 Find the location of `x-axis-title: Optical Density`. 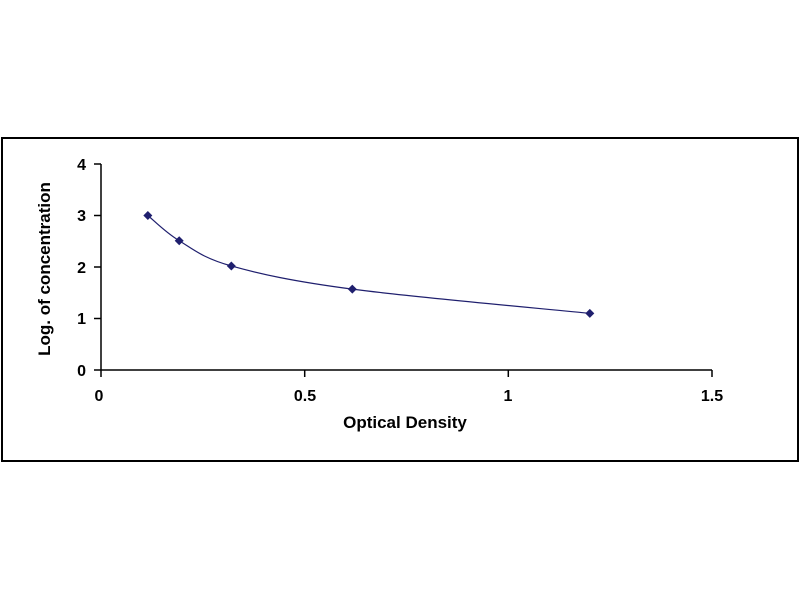

x-axis-title: Optical Density is located at coordinates (405, 422).